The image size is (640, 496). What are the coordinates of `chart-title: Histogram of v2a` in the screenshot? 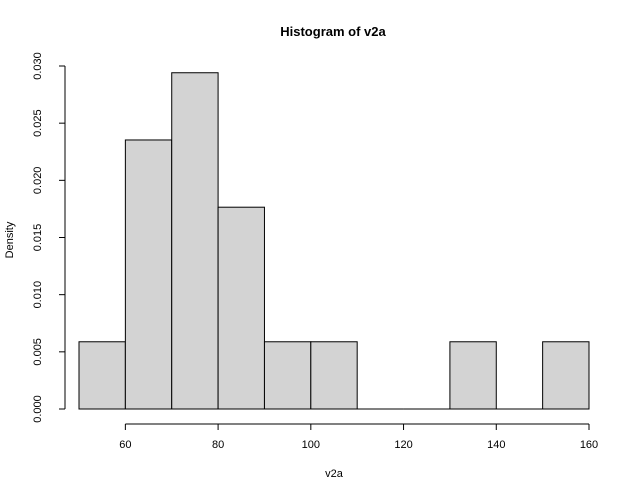 It's located at (333, 31).